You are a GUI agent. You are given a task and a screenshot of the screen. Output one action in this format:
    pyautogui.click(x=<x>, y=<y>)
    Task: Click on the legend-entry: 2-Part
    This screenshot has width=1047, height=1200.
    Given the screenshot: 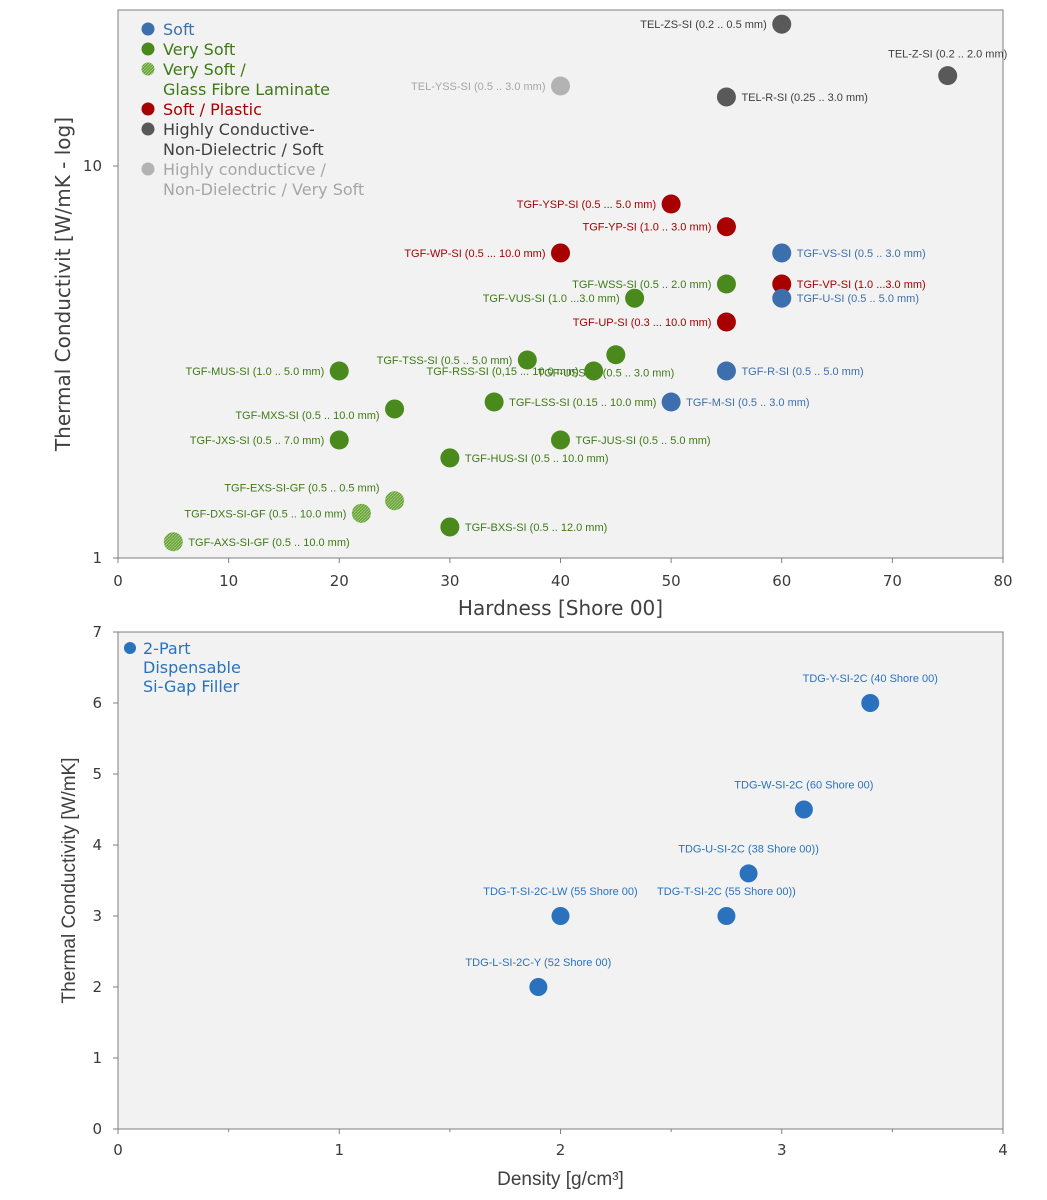 What is the action you would take?
    pyautogui.click(x=167, y=648)
    